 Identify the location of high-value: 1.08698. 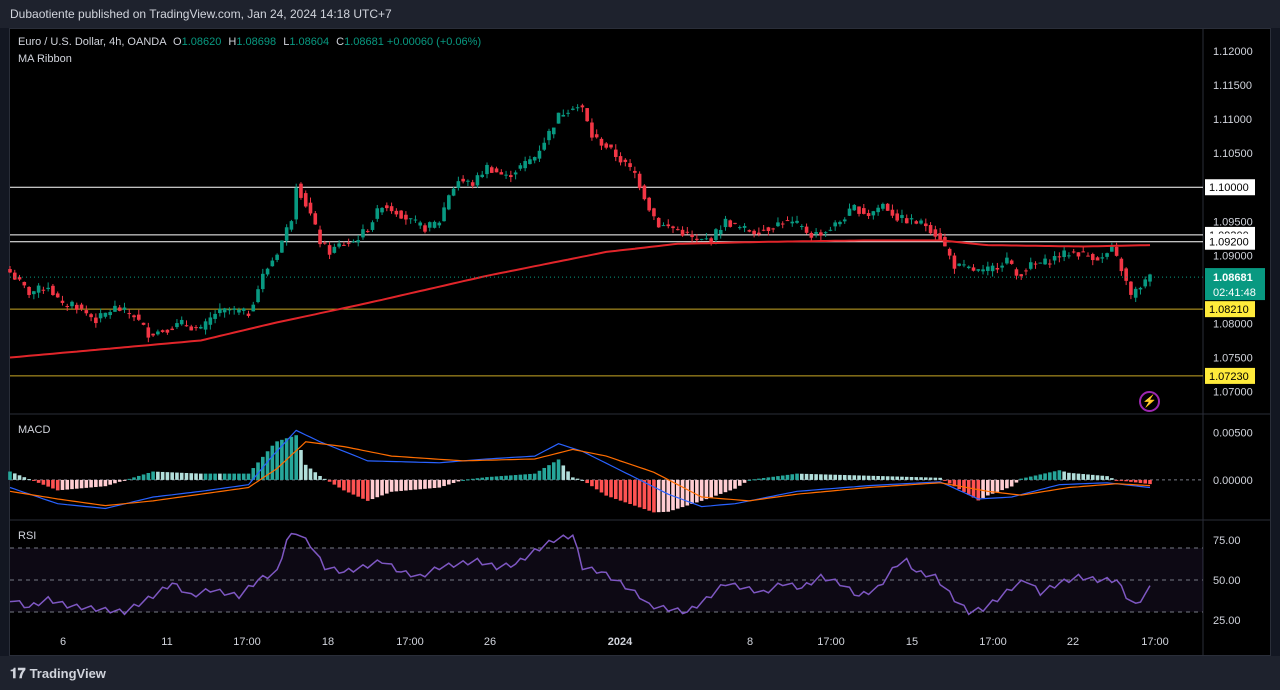
(256, 42).